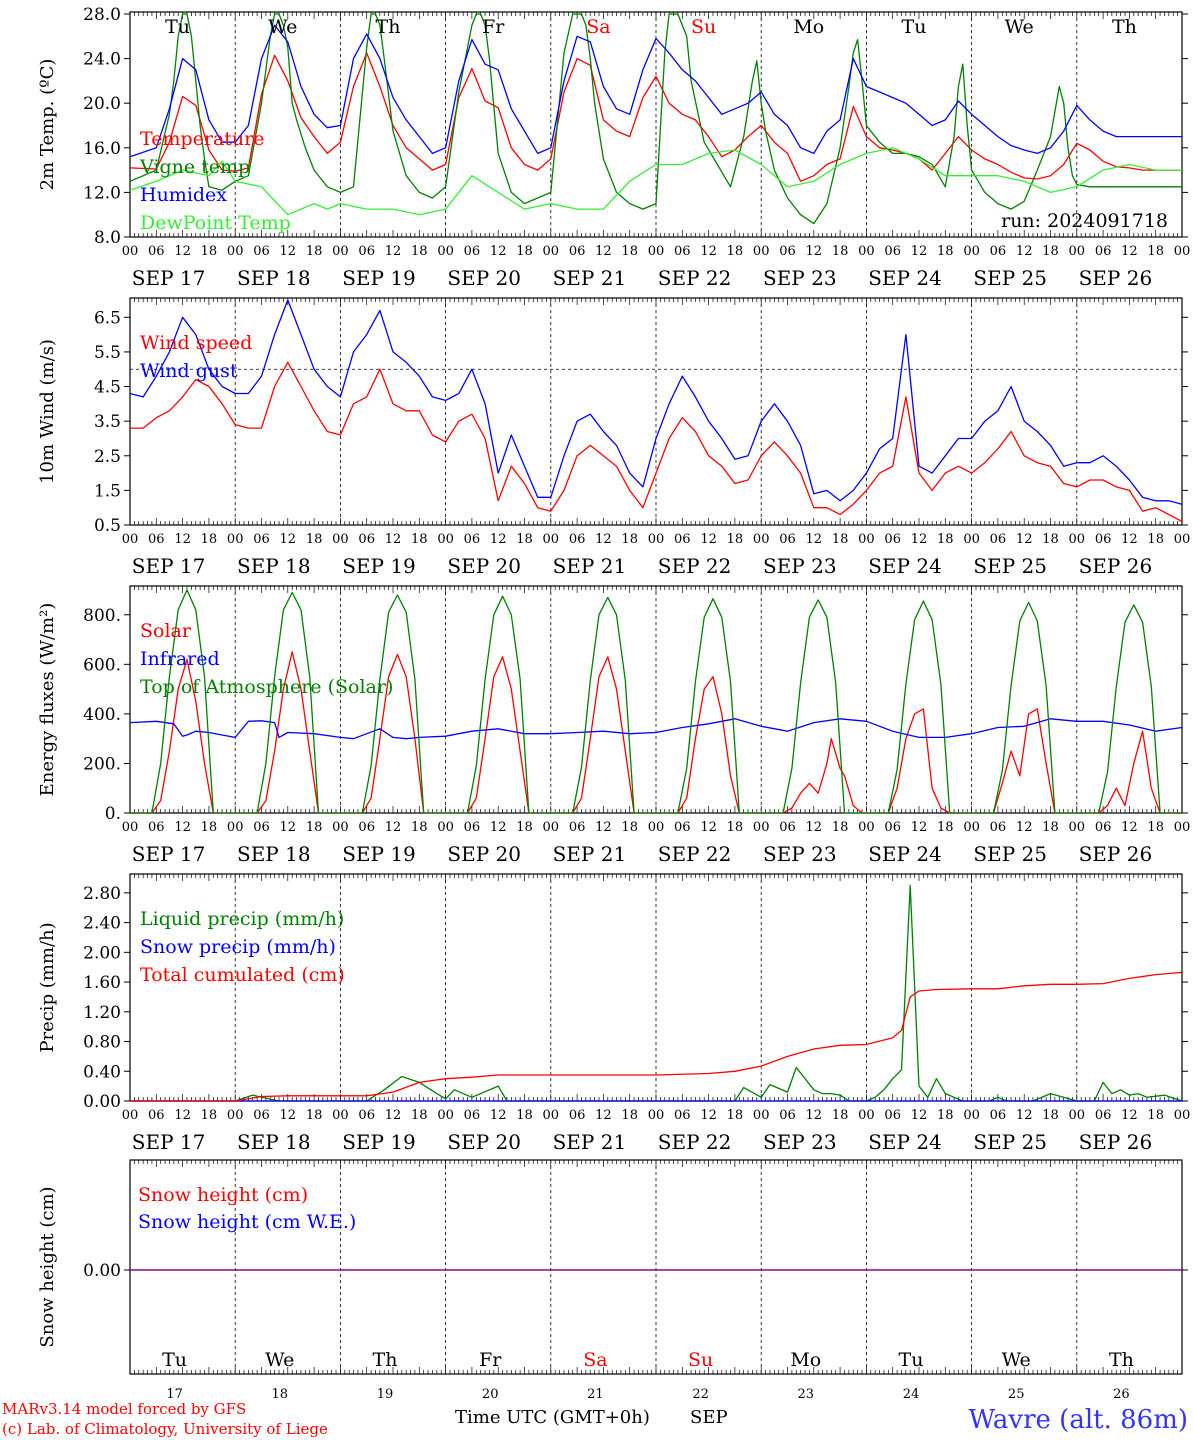 The image size is (1194, 1440). What do you see at coordinates (1121, 1394) in the screenshot?
I see `day-number-label: 26` at bounding box center [1121, 1394].